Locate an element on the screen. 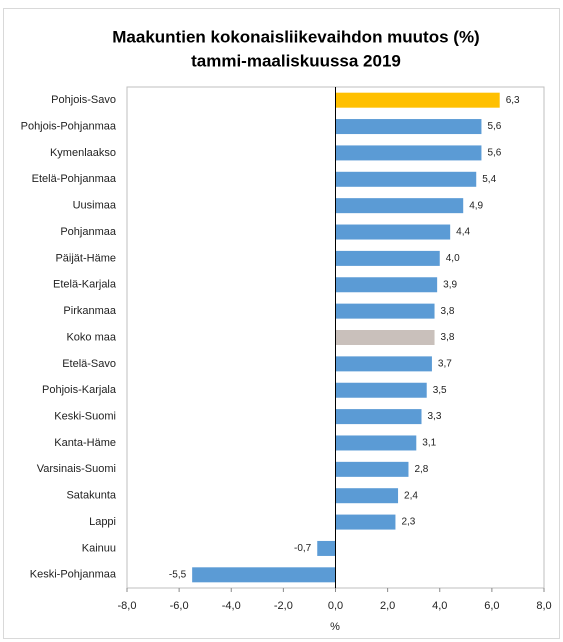 This screenshot has width=563, height=642. value-label: 4,9 is located at coordinates (476, 205).